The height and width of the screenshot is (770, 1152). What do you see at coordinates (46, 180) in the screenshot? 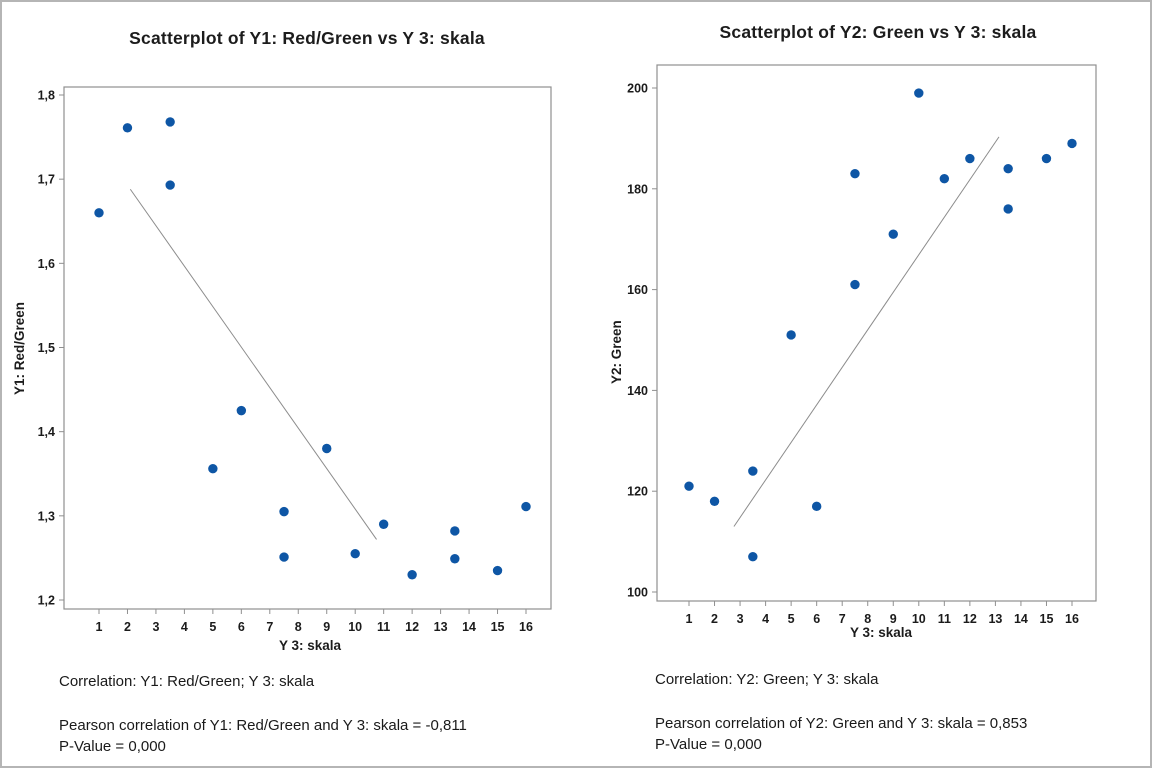
I see `y-tick-label: 1,7` at bounding box center [46, 180].